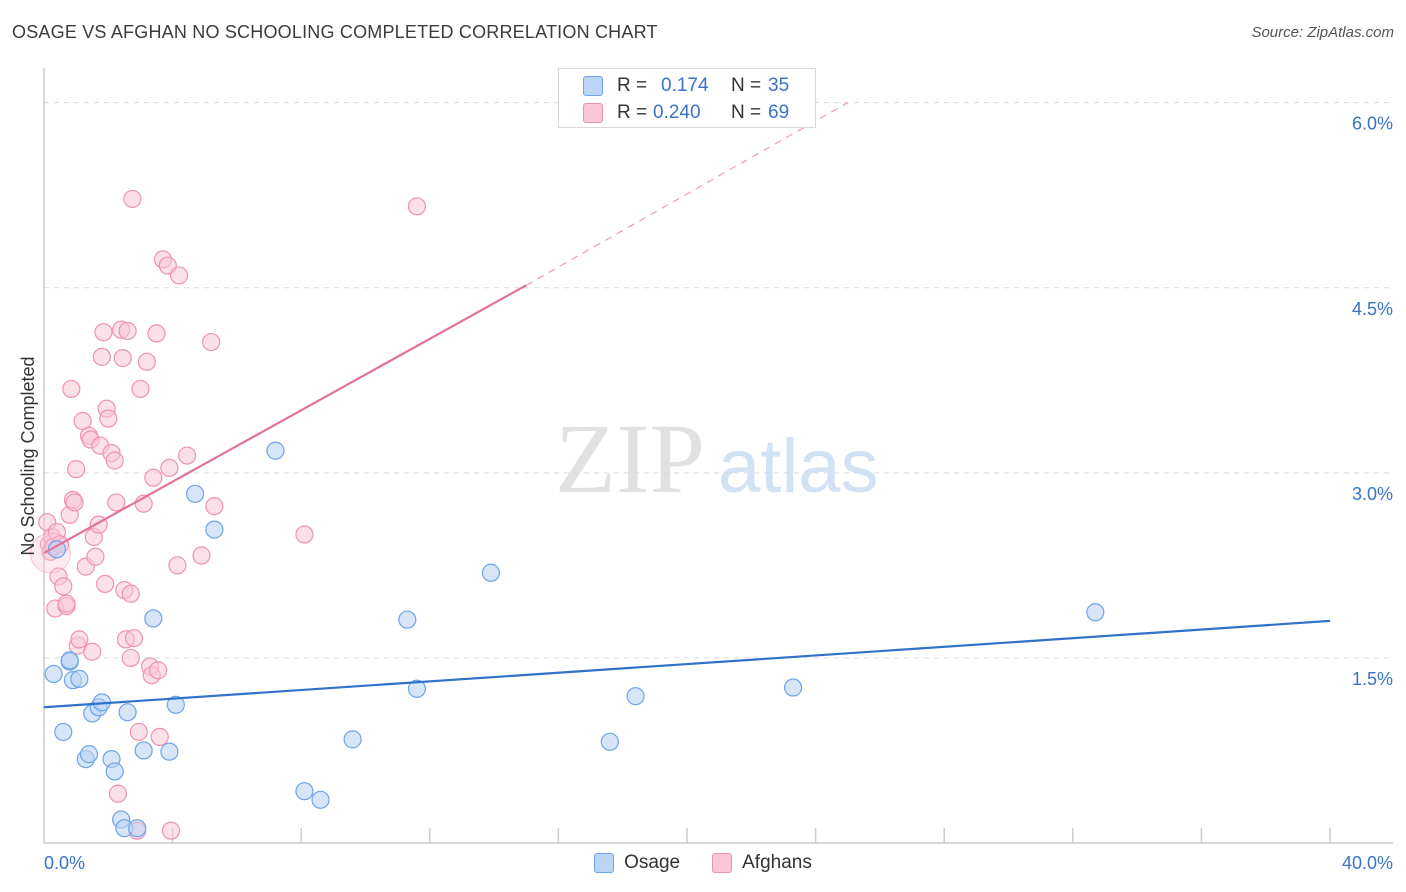  What do you see at coordinates (1367, 863) in the screenshot?
I see `x-tick-label: 40.0%` at bounding box center [1367, 863].